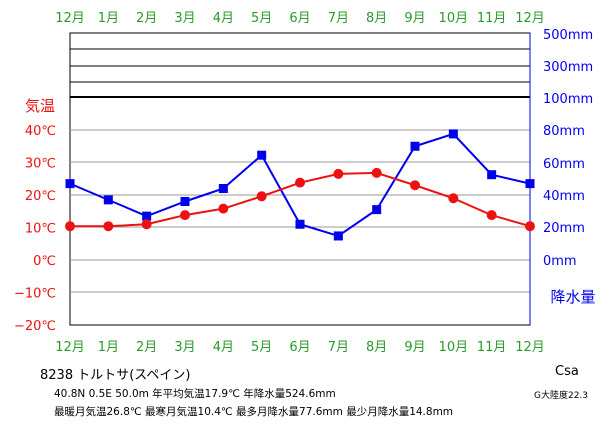 The height and width of the screenshot is (425, 611). What do you see at coordinates (115, 375) in the screenshot?
I see `station-name: 8238 トルトサ(スペイン)` at bounding box center [115, 375].